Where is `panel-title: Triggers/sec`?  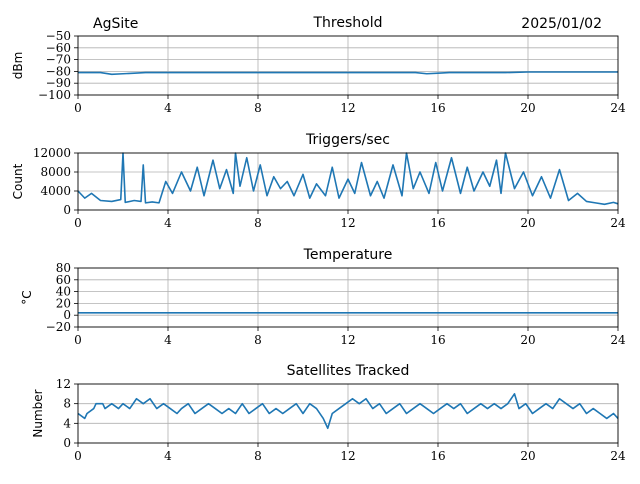 panel-title: Triggers/sec is located at coordinates (347, 140).